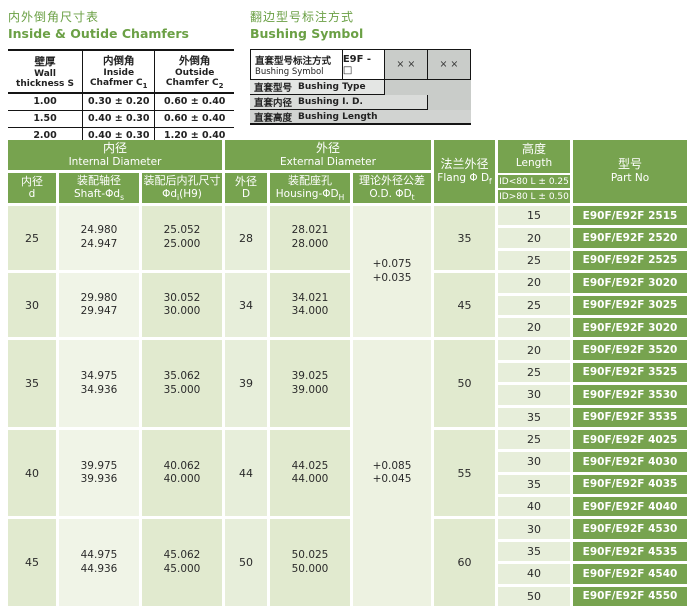 This screenshot has width=697, height=614. I want to click on header-length-tol-small: ID<80 L ± 0.25, so click(534, 181).